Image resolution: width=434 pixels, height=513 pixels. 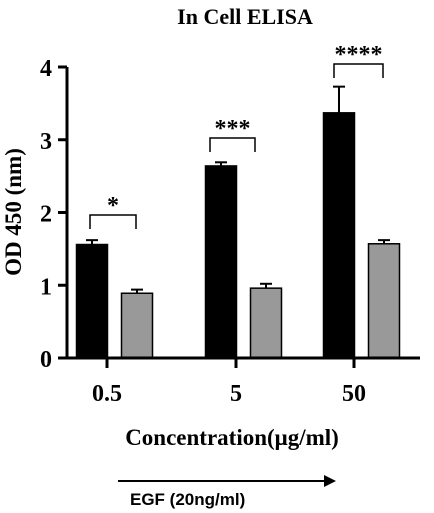 I want to click on y-axis-ticks: 0 1 2 3 4, so click(x=53, y=214).